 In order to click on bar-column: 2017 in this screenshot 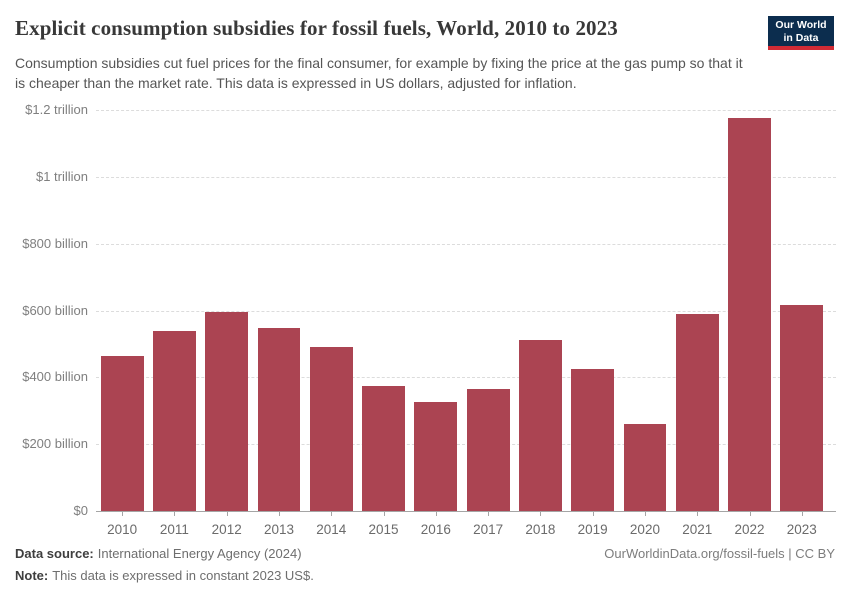, I will do `click(488, 323)`.